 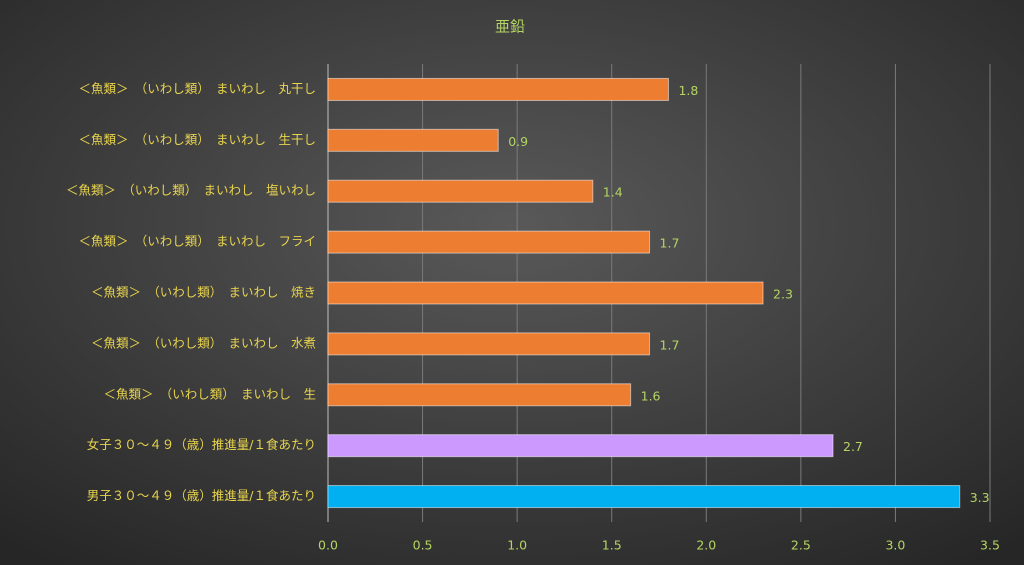 What do you see at coordinates (853, 446) in the screenshot?
I see `value-label: 2.7` at bounding box center [853, 446].